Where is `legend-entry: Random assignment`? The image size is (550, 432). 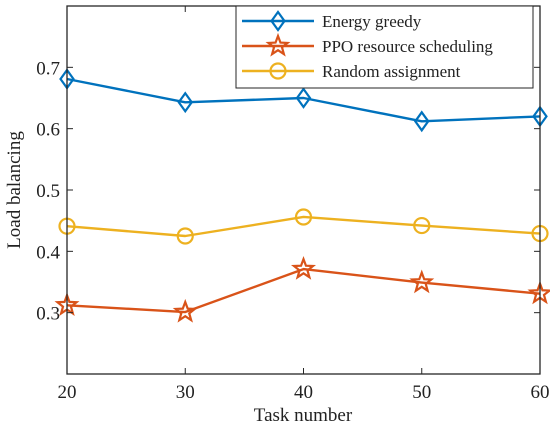 legend-entry: Random assignment is located at coordinates (351, 71).